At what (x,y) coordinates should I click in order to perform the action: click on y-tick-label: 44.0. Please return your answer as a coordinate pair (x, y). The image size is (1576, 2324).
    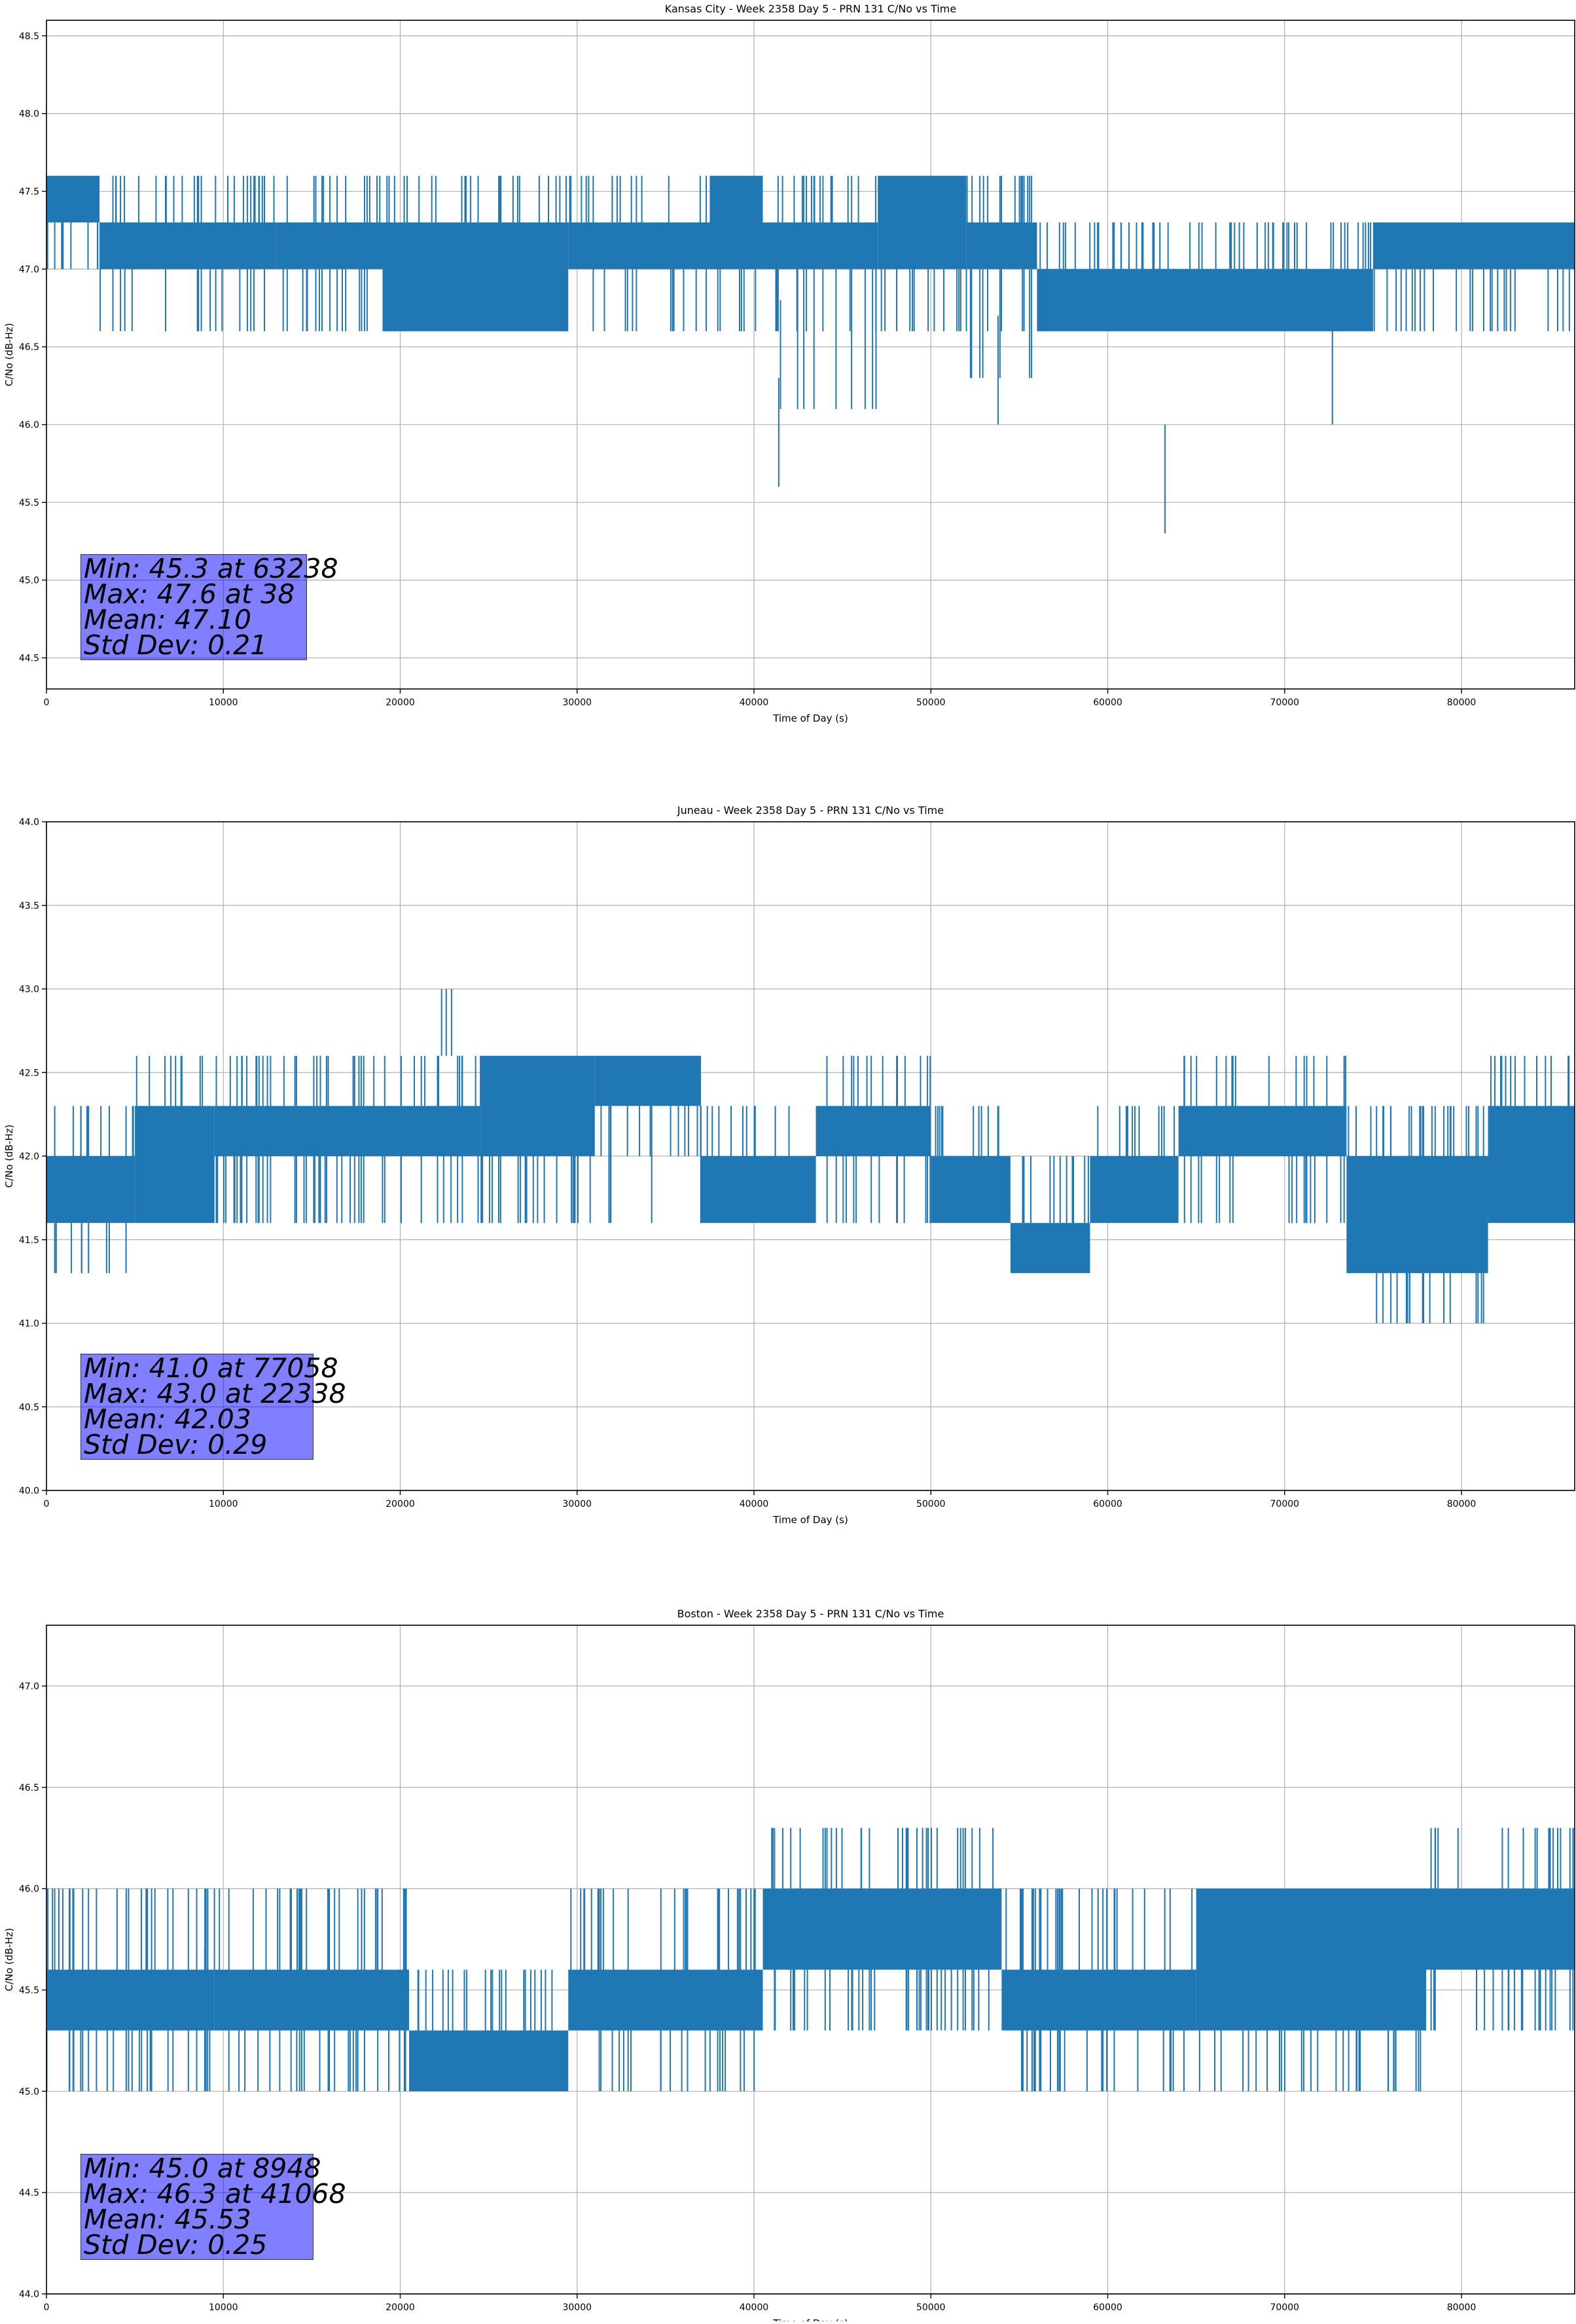
    Looking at the image, I should click on (29, 823).